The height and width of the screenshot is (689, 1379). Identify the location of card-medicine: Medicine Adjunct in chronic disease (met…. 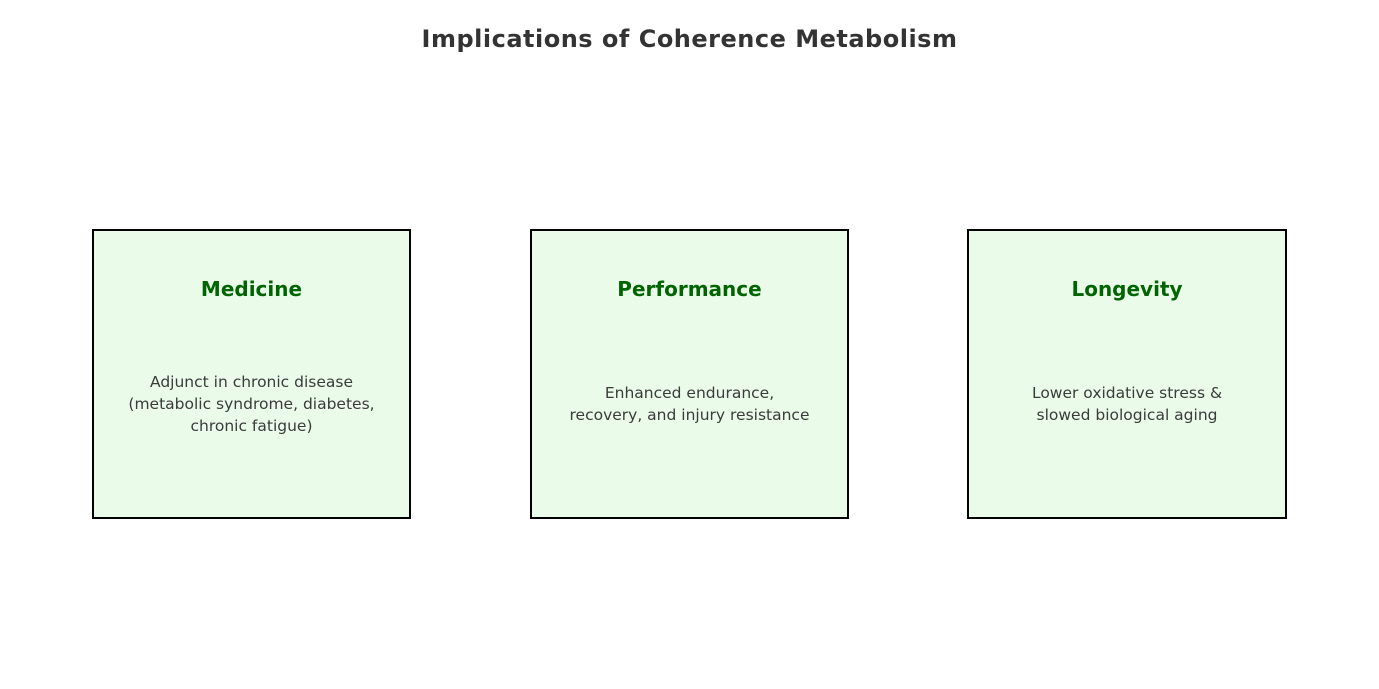
(251, 374).